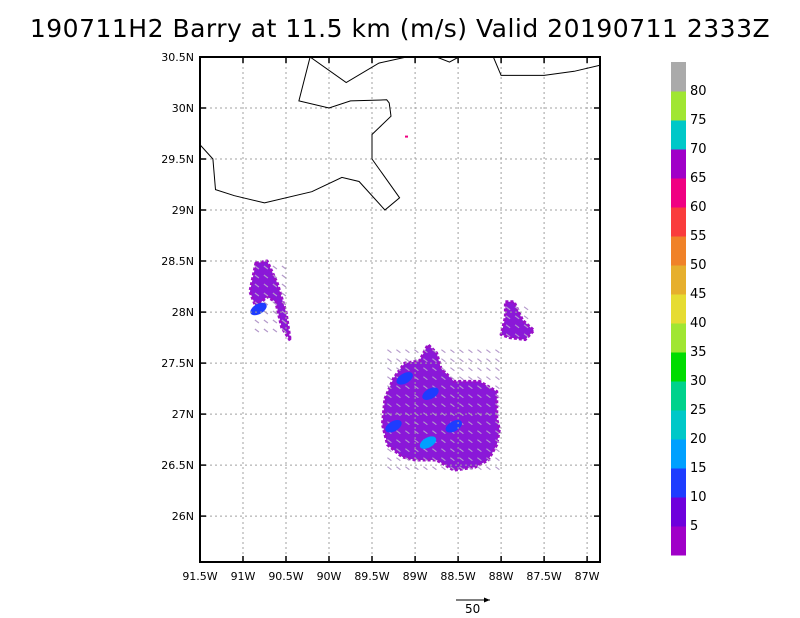  Describe the element at coordinates (285, 576) in the screenshot. I see `x-tick-label: 90.5W` at that location.